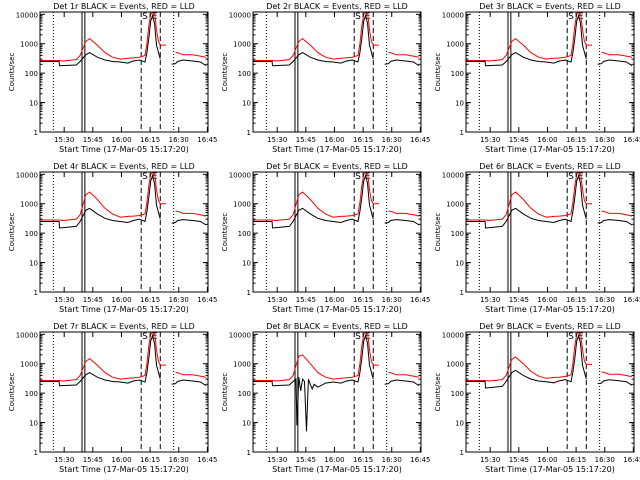 This screenshot has width=640, height=480. I want to click on panel-title: Det 2r BLACK = Events, RED = LLD, so click(337, 6).